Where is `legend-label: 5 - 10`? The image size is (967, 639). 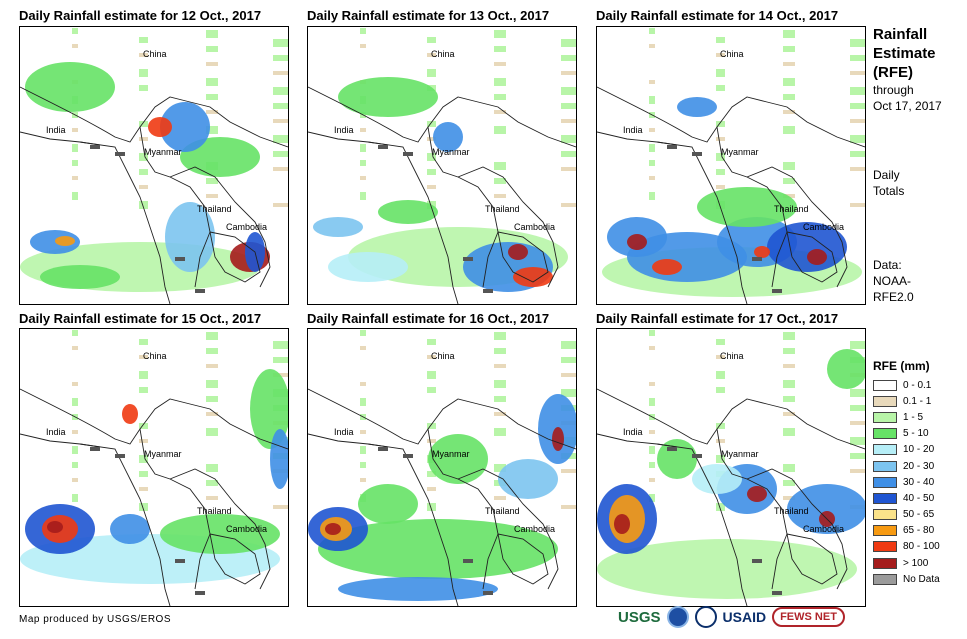 legend-label: 5 - 10 is located at coordinates (916, 434).